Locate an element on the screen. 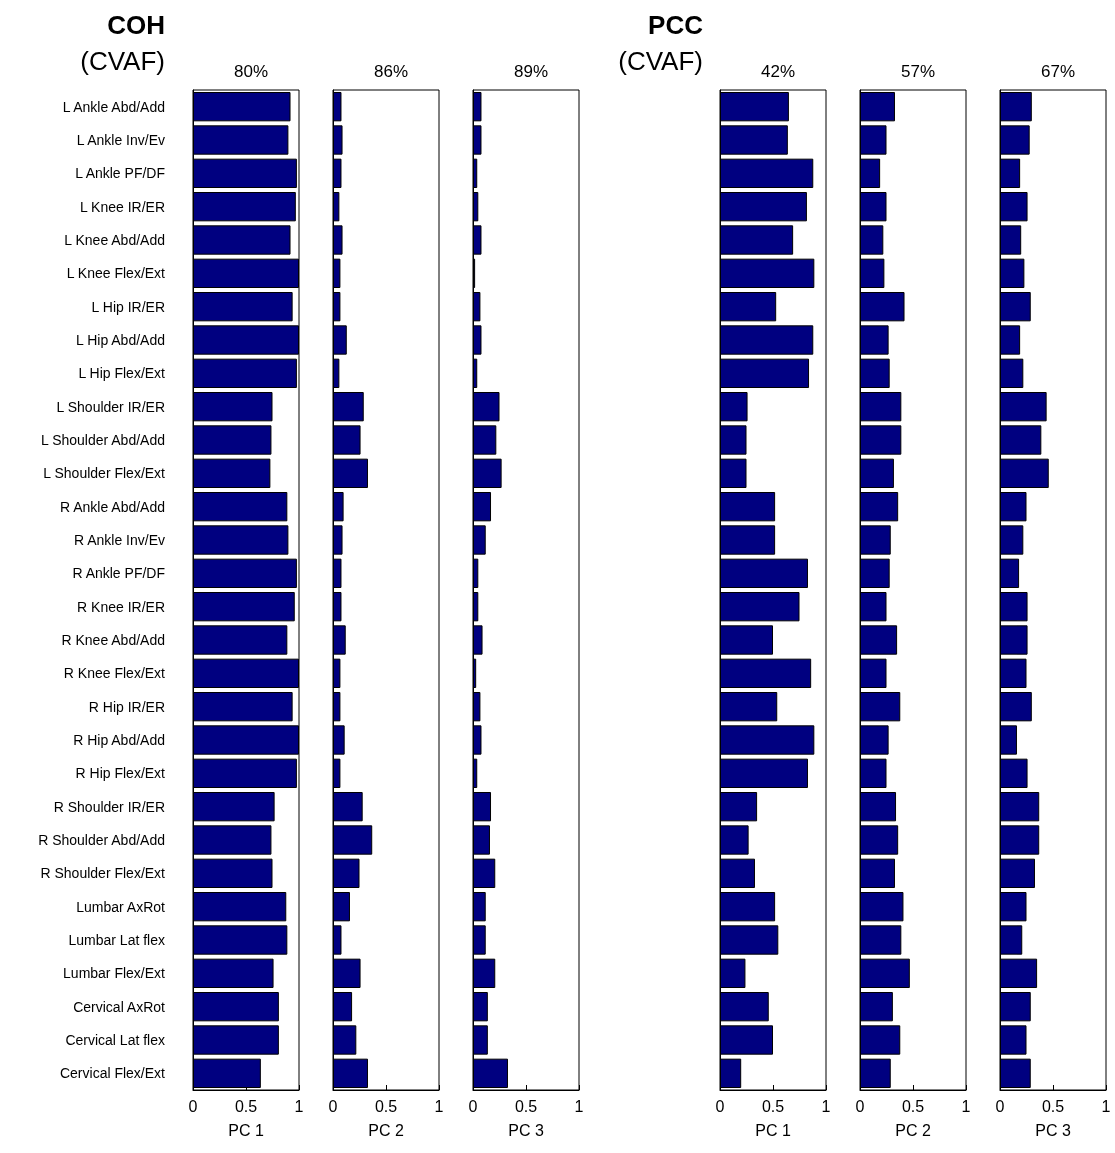 This screenshot has height=1153, width=1115. y-tick-label: R Shoulder Flex/Ext is located at coordinates (103, 873).